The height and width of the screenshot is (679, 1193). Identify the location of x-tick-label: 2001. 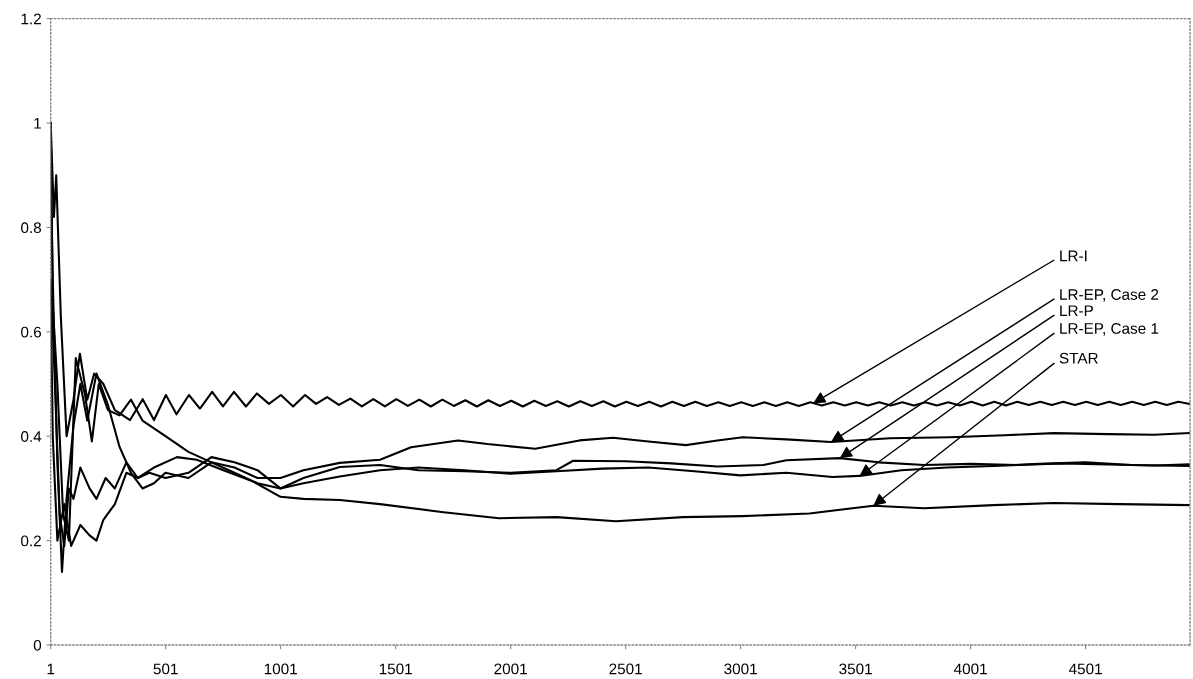
(510, 669).